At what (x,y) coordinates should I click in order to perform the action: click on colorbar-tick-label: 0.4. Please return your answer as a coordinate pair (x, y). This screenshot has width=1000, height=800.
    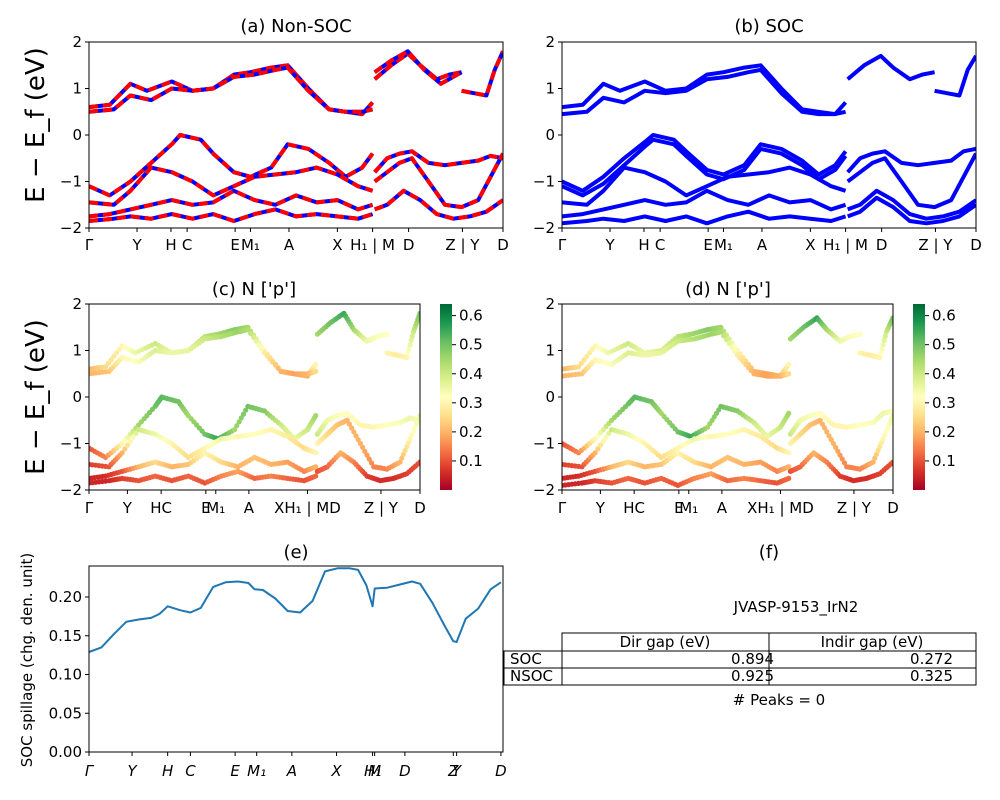
    Looking at the image, I should click on (944, 374).